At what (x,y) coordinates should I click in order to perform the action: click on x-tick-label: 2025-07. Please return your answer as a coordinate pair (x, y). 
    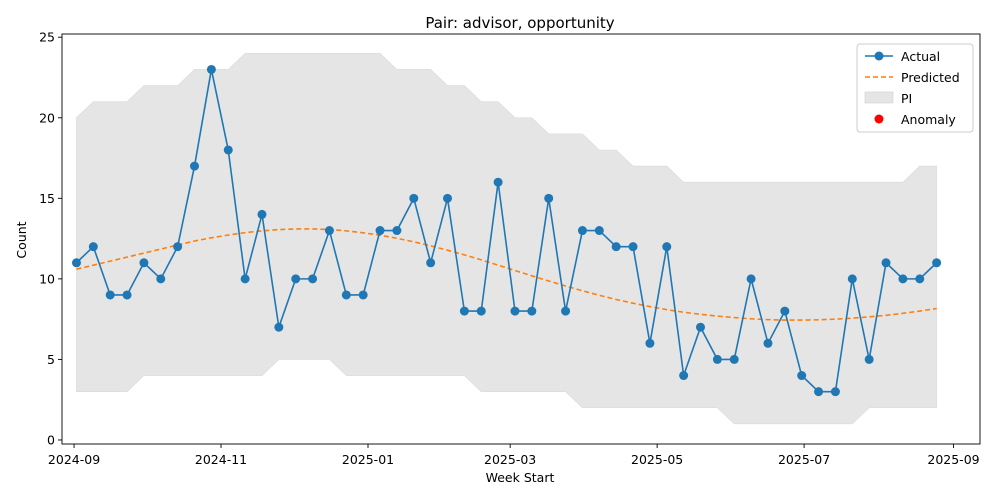
    Looking at the image, I should click on (804, 459).